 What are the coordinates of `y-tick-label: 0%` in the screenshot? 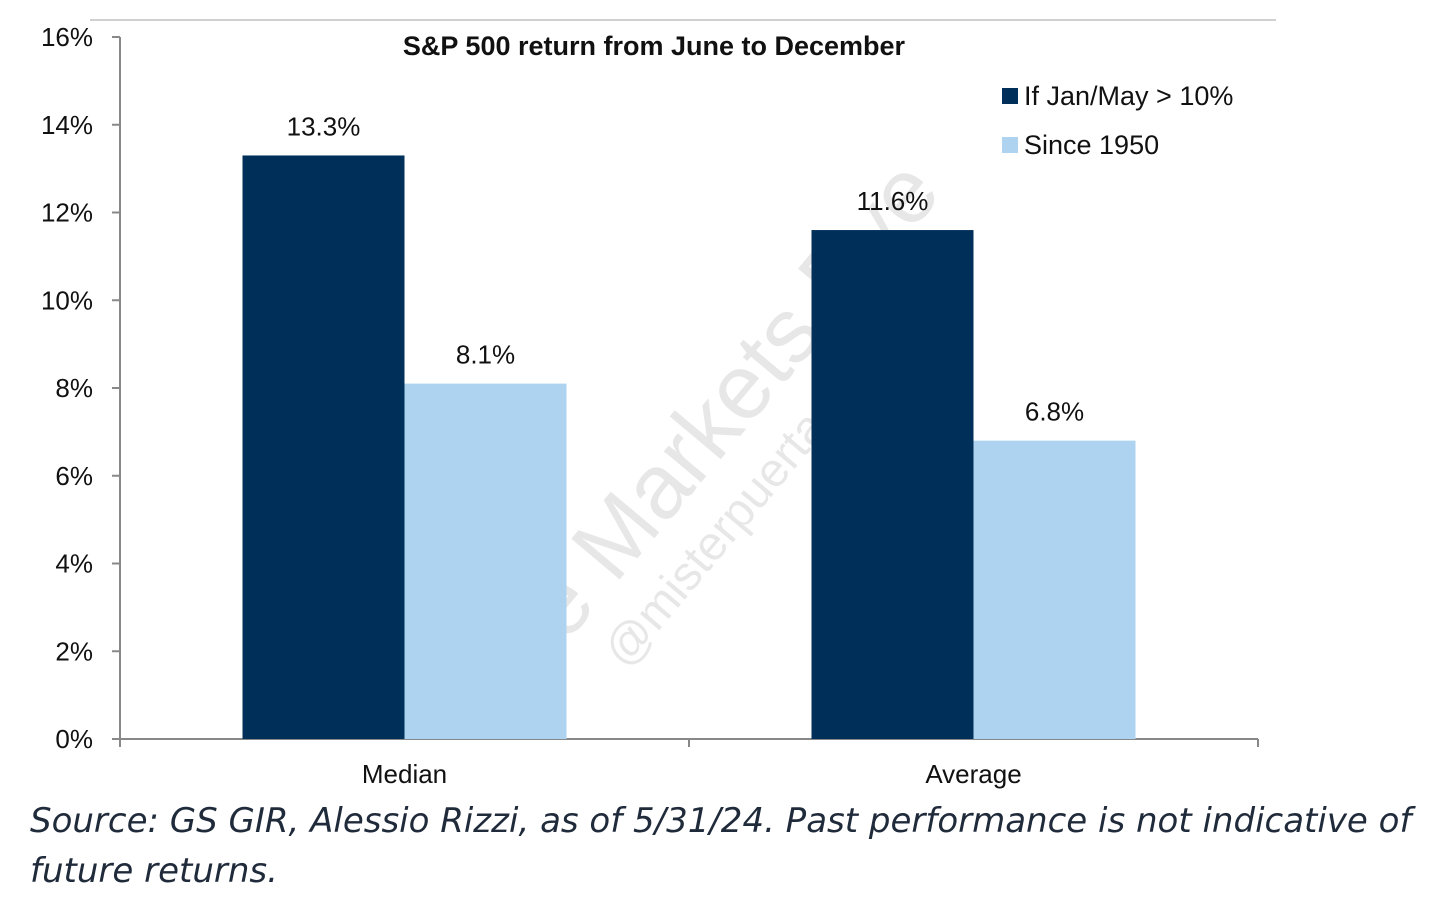 It's located at (74, 739).